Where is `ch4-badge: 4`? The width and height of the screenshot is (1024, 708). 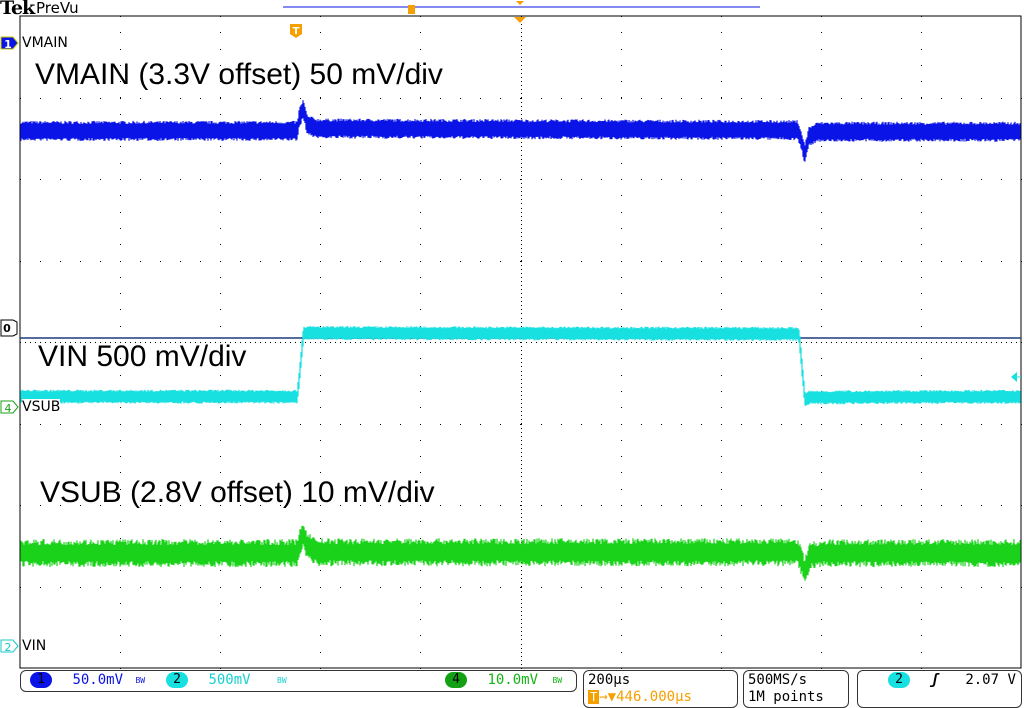
ch4-badge: 4 is located at coordinates (456, 680).